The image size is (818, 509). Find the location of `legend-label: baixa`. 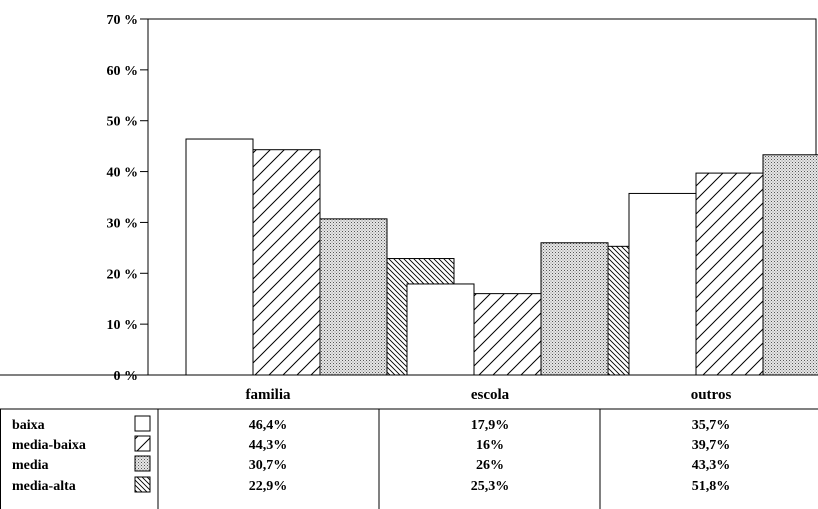

legend-label: baixa is located at coordinates (28, 425).